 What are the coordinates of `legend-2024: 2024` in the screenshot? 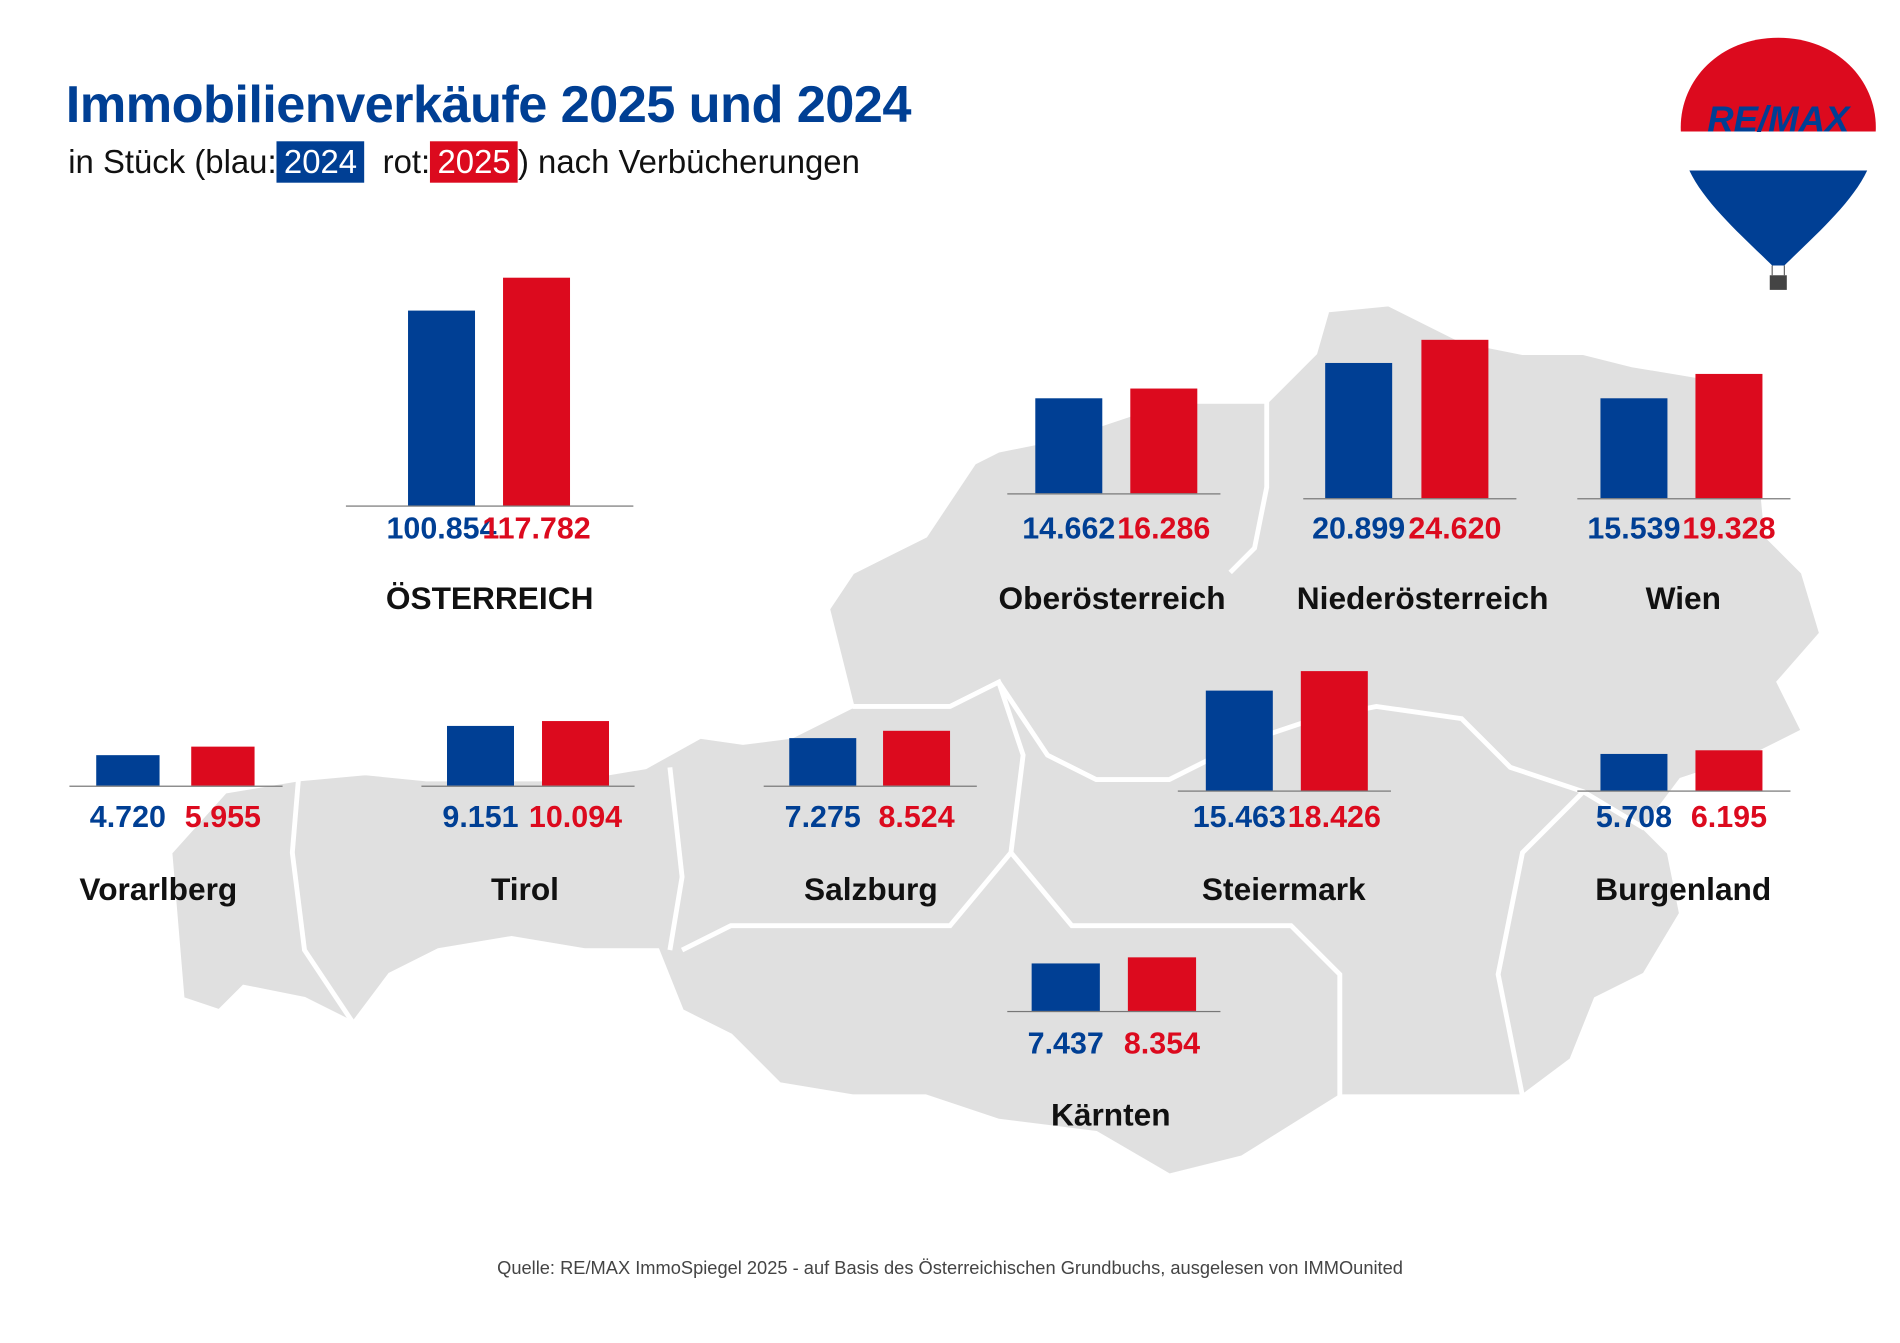 It's located at (320, 162).